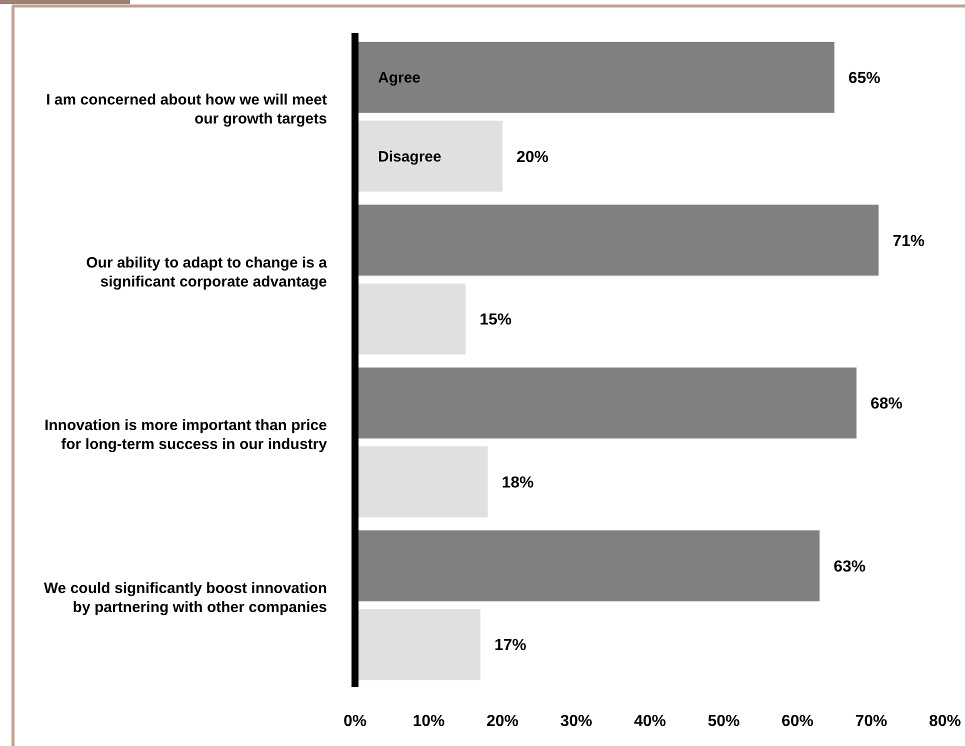 The image size is (965, 746). Describe the element at coordinates (945, 721) in the screenshot. I see `x-tick-label: 80%` at that location.